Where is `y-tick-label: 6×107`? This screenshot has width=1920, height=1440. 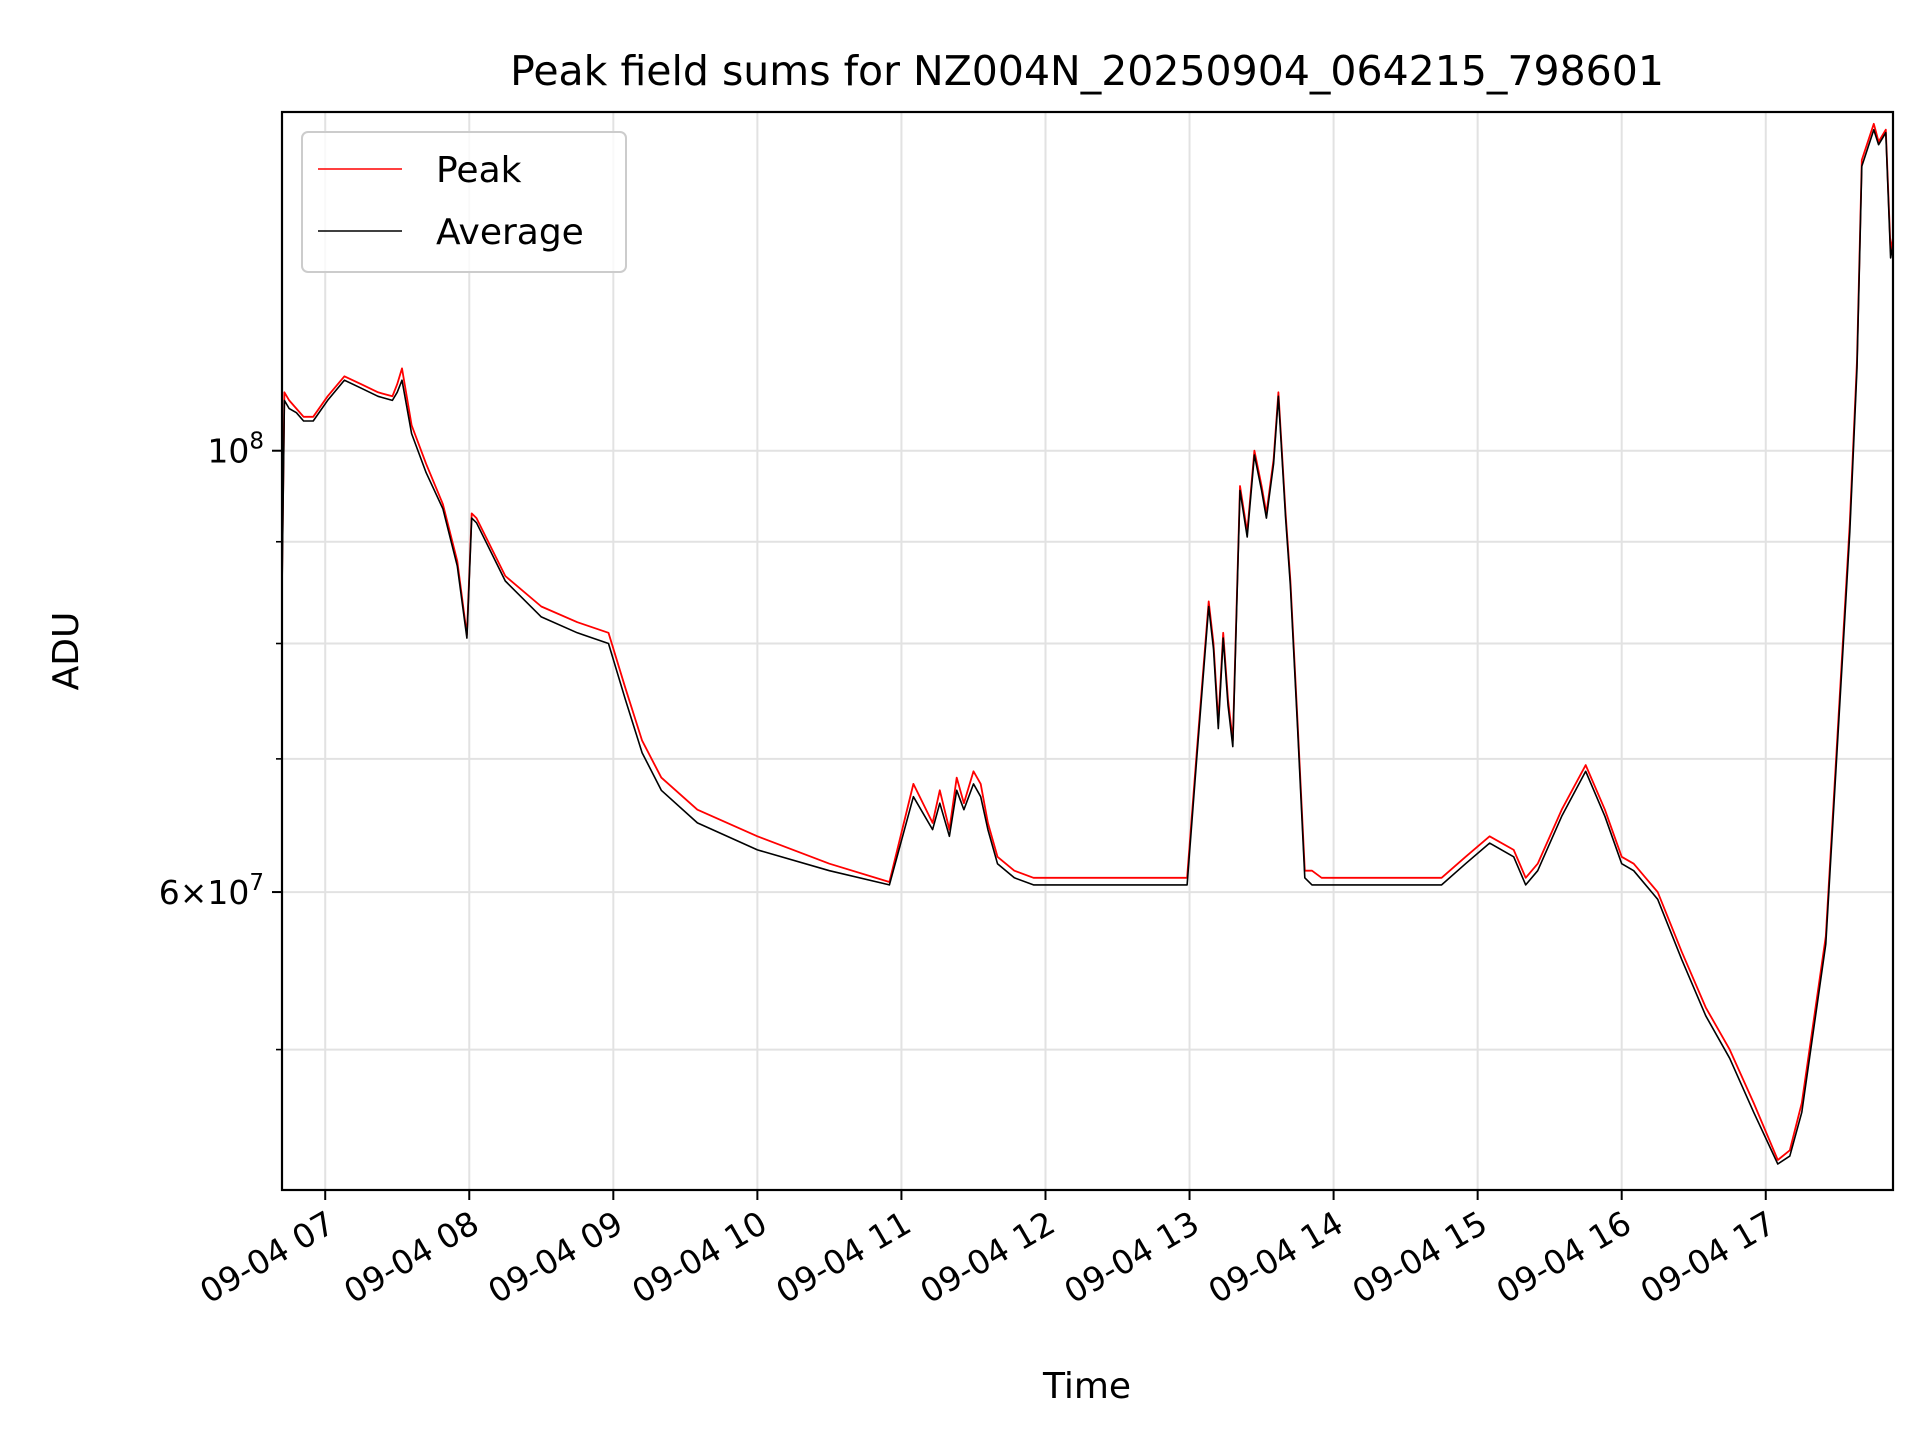
y-tick-label: 6×107 is located at coordinates (211, 891).